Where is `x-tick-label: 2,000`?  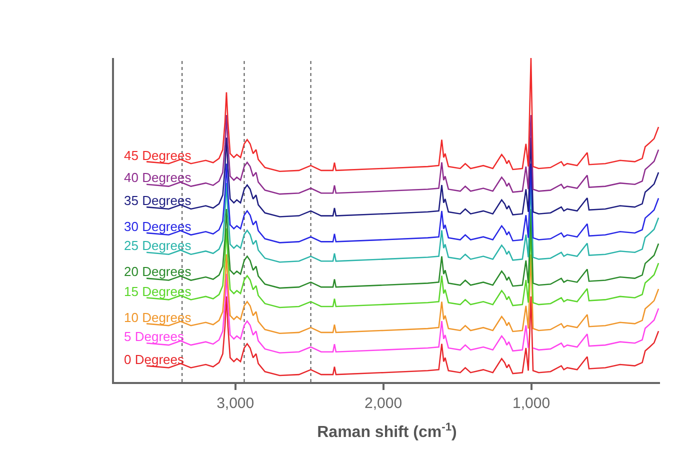
x-tick-label: 2,000 is located at coordinates (383, 403).